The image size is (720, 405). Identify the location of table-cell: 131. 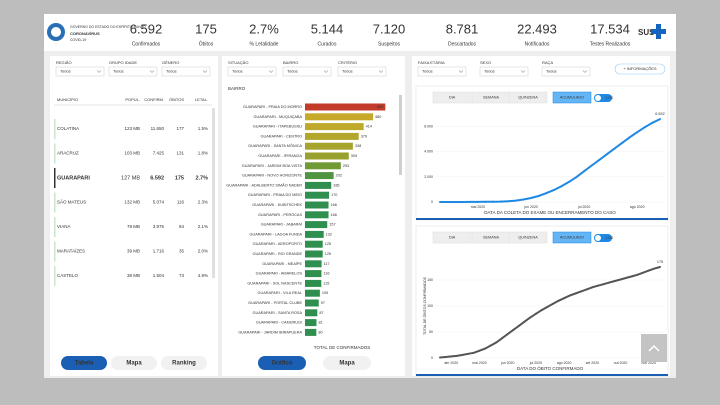
(180, 153).